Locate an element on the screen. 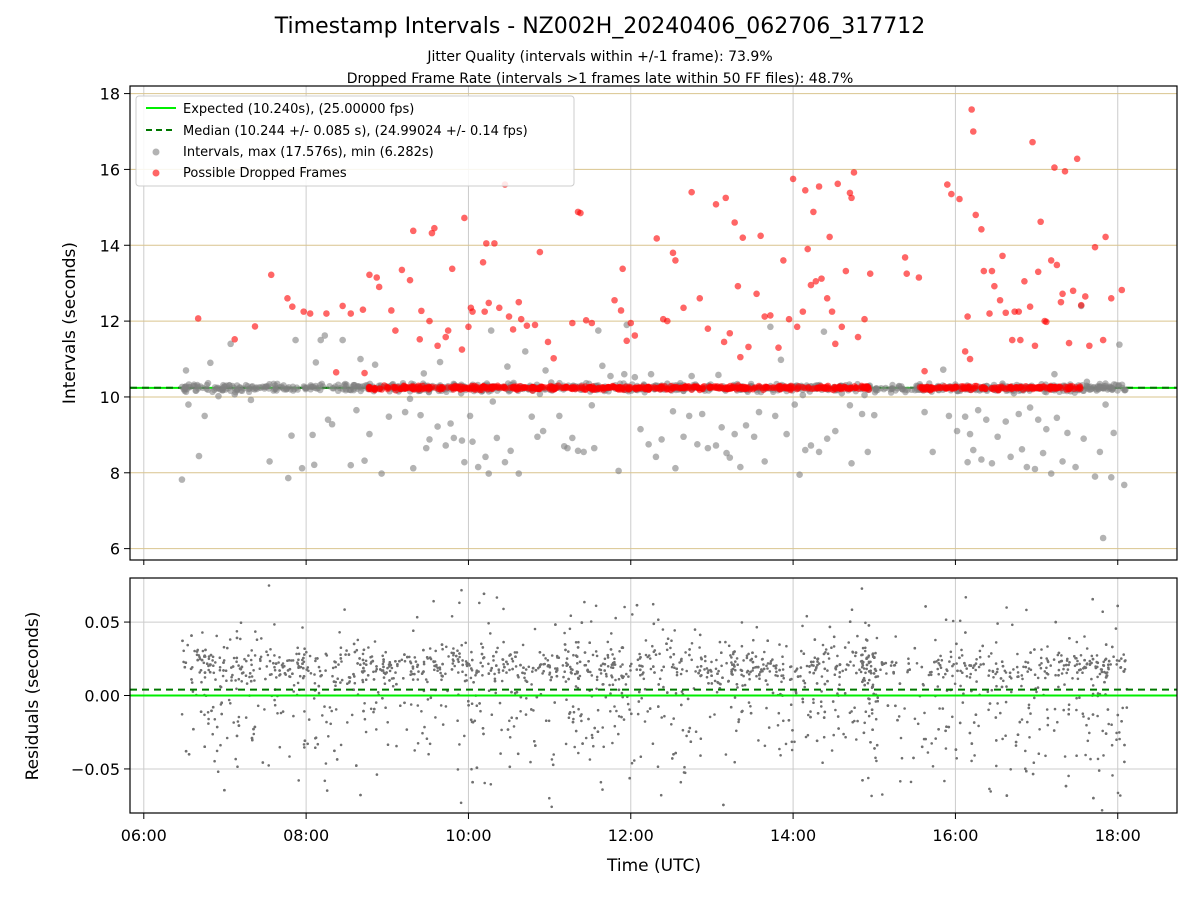  top-y-tick-label: 6 is located at coordinates (115, 549).